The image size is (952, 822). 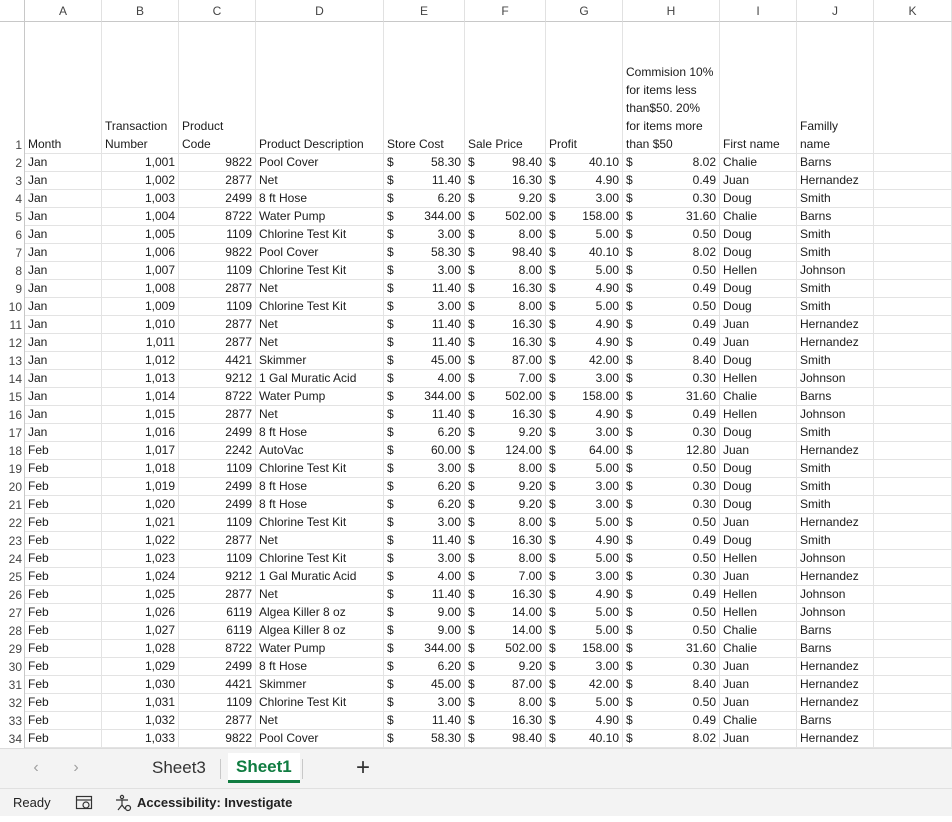 What do you see at coordinates (505, 487) in the screenshot?
I see `table-cell: $9.20` at bounding box center [505, 487].